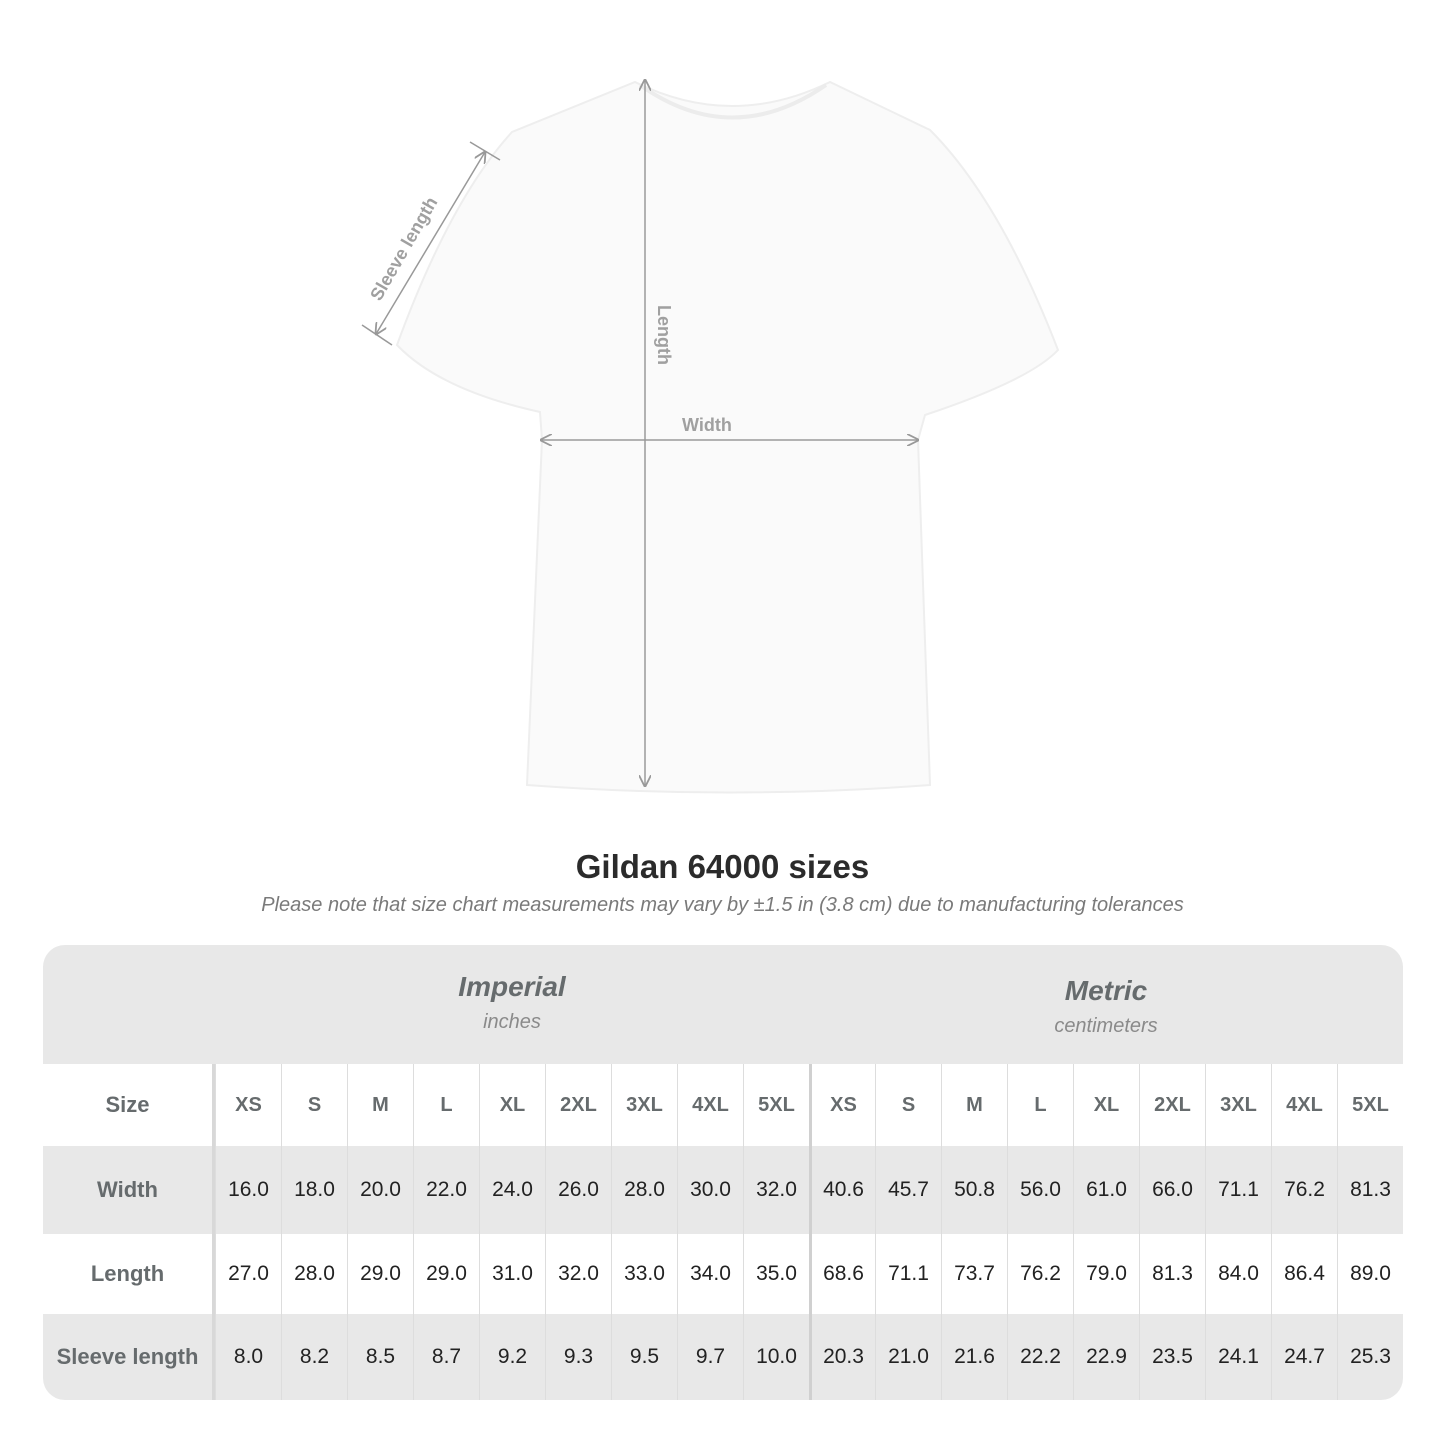 This screenshot has height=1445, width=1445. I want to click on row-label: Length, so click(129, 1274).